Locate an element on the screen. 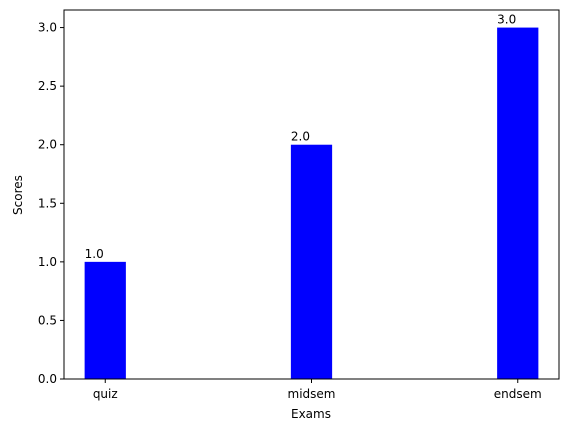 The height and width of the screenshot is (432, 567). data-label-endsem: 3.0 is located at coordinates (506, 20).